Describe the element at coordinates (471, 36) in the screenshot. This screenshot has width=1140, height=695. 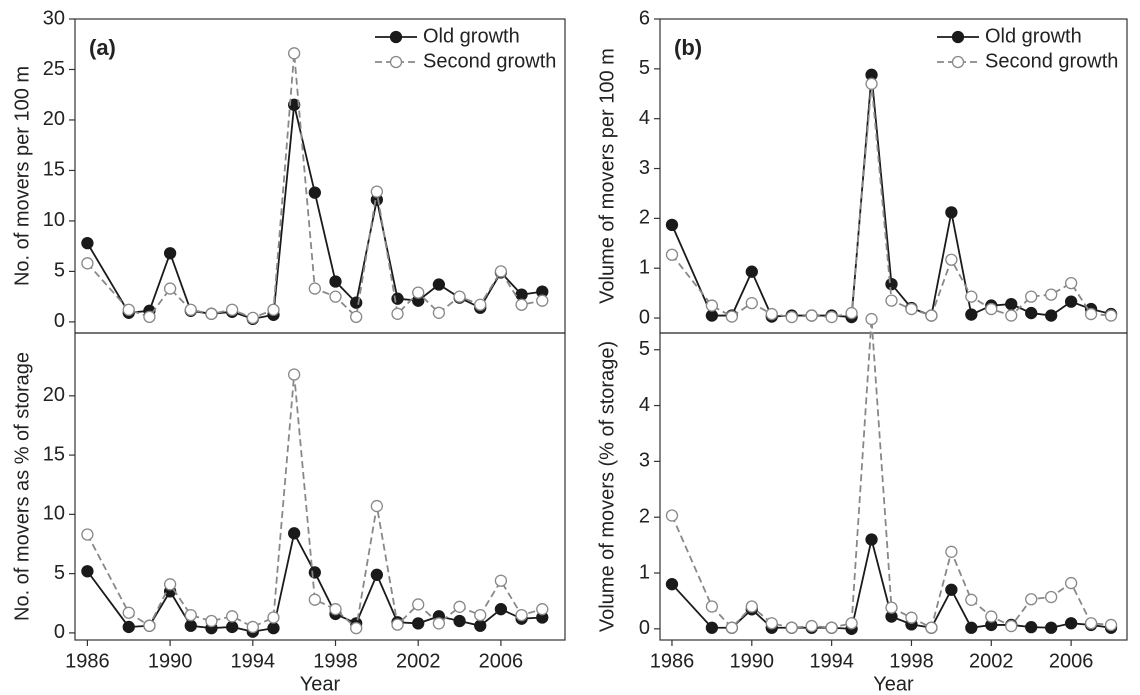
I see `legend-label: Old growth` at that location.